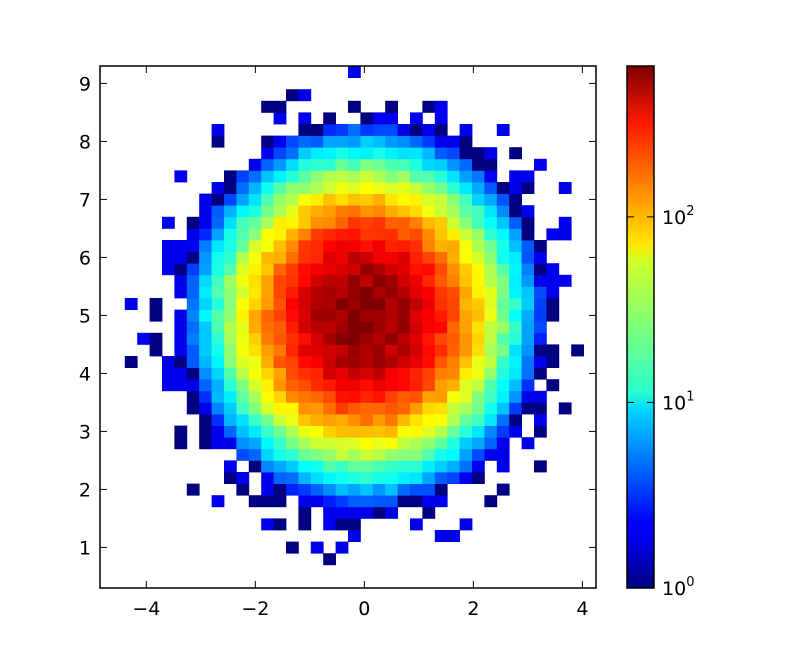  I want to click on colorbar-tick-label: 102, so click(678, 216).